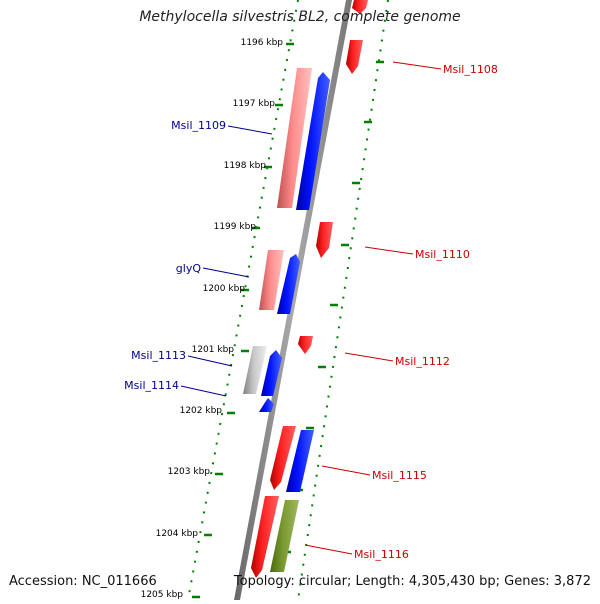 This screenshot has width=600, height=604. What do you see at coordinates (235, 227) in the screenshot?
I see `tick-label-1199: 1199 kbp` at bounding box center [235, 227].